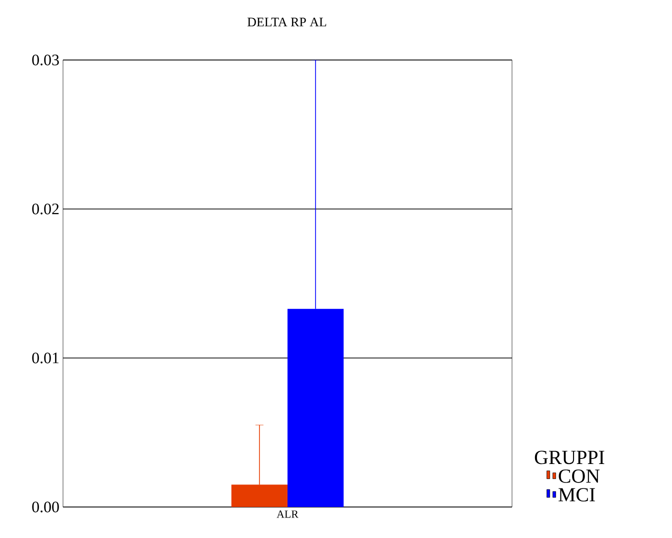 The width and height of the screenshot is (672, 538). Describe the element at coordinates (45, 358) in the screenshot. I see `y-tick-label: 0.01` at that location.